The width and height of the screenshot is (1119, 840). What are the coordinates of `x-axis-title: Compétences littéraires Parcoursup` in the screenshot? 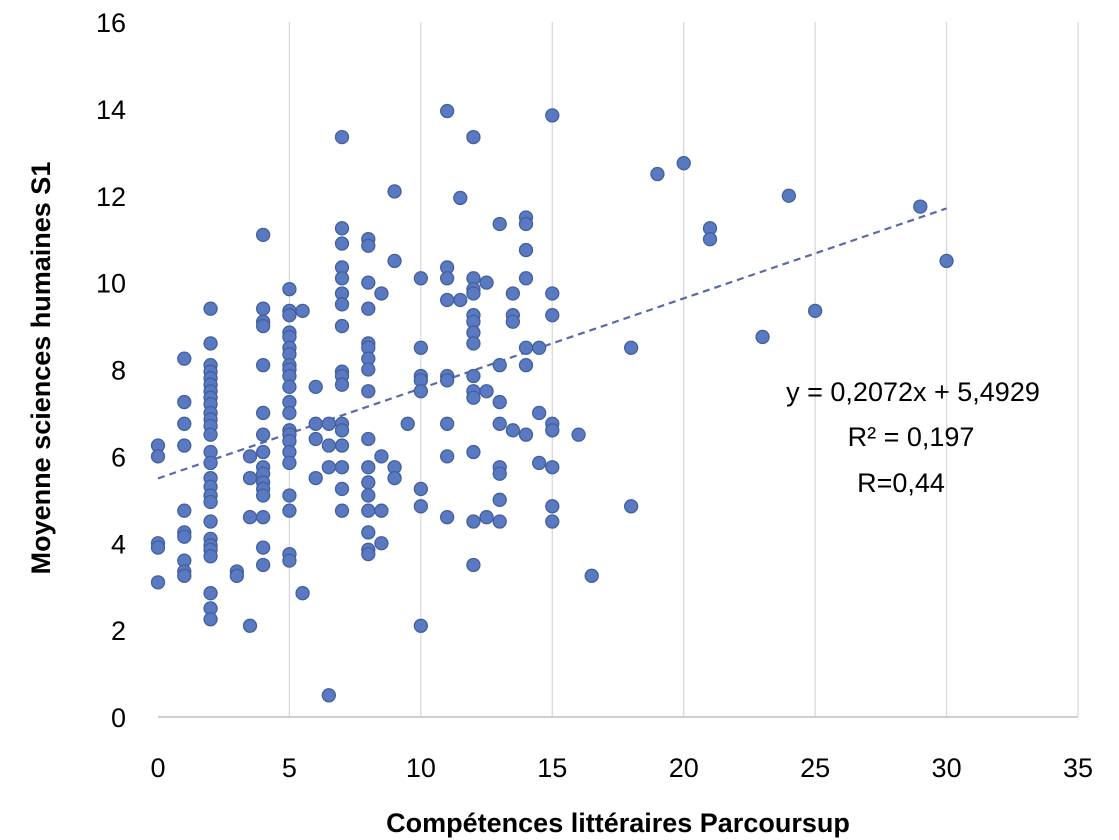 It's located at (618, 823).